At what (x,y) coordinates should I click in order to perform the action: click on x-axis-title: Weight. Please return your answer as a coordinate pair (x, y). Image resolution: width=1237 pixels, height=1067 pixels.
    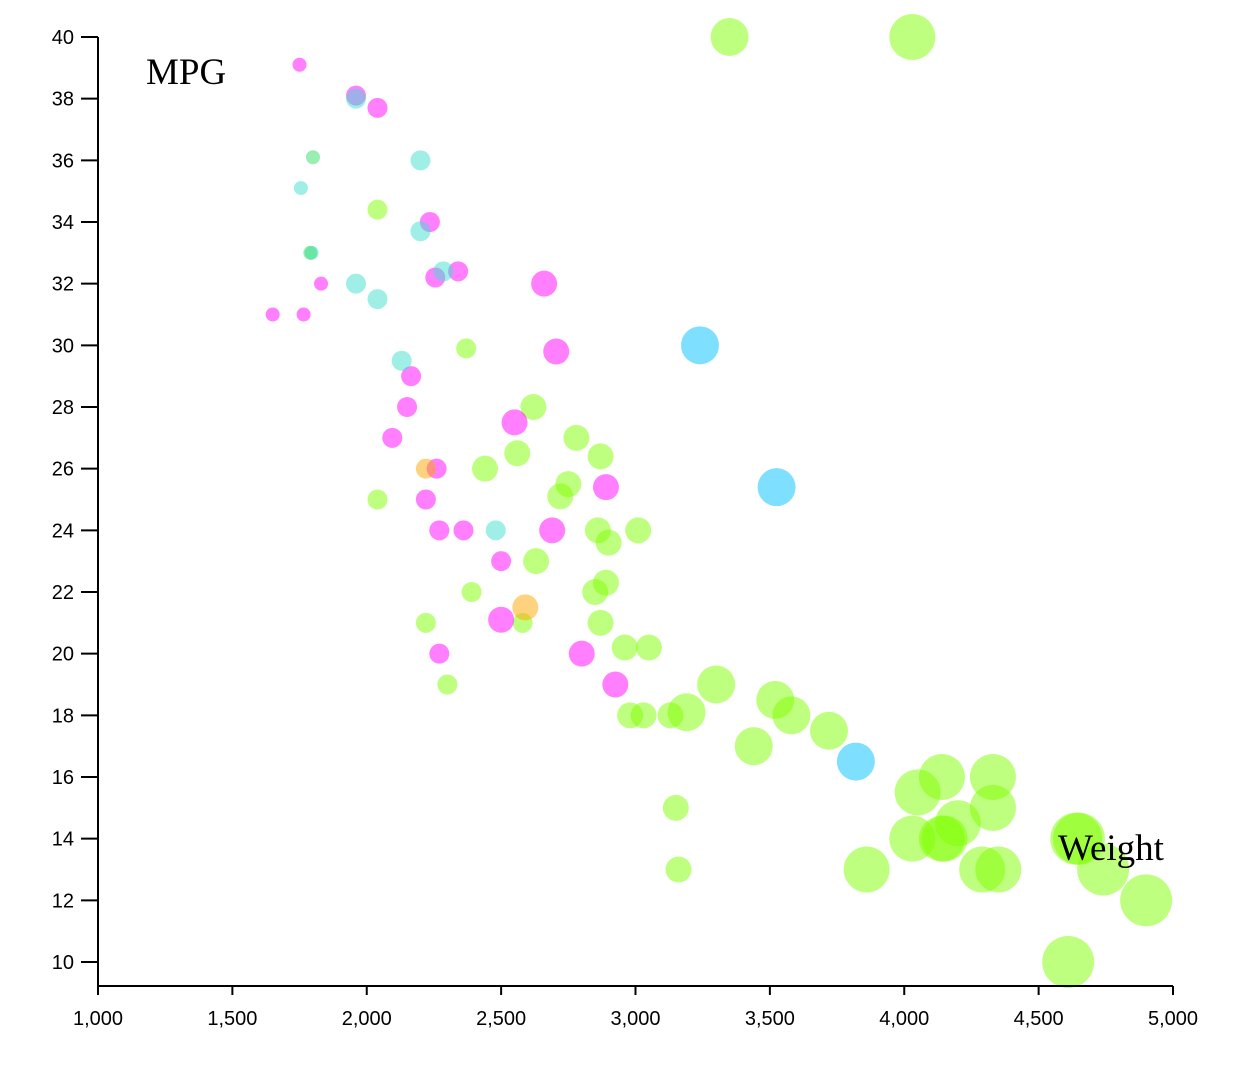
    Looking at the image, I should click on (1111, 848).